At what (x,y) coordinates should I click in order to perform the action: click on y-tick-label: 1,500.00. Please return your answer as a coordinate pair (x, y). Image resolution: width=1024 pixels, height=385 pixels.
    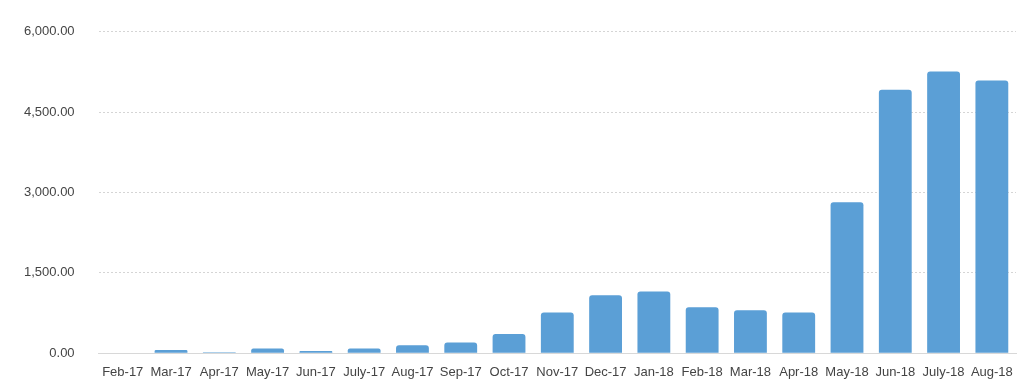
    Looking at the image, I should click on (49, 272).